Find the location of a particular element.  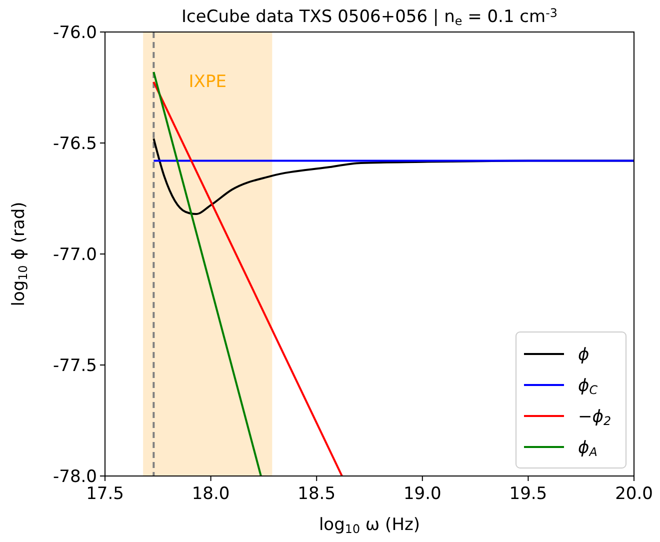

legend-label: ϕ$_{C}$ is located at coordinates (588, 386).